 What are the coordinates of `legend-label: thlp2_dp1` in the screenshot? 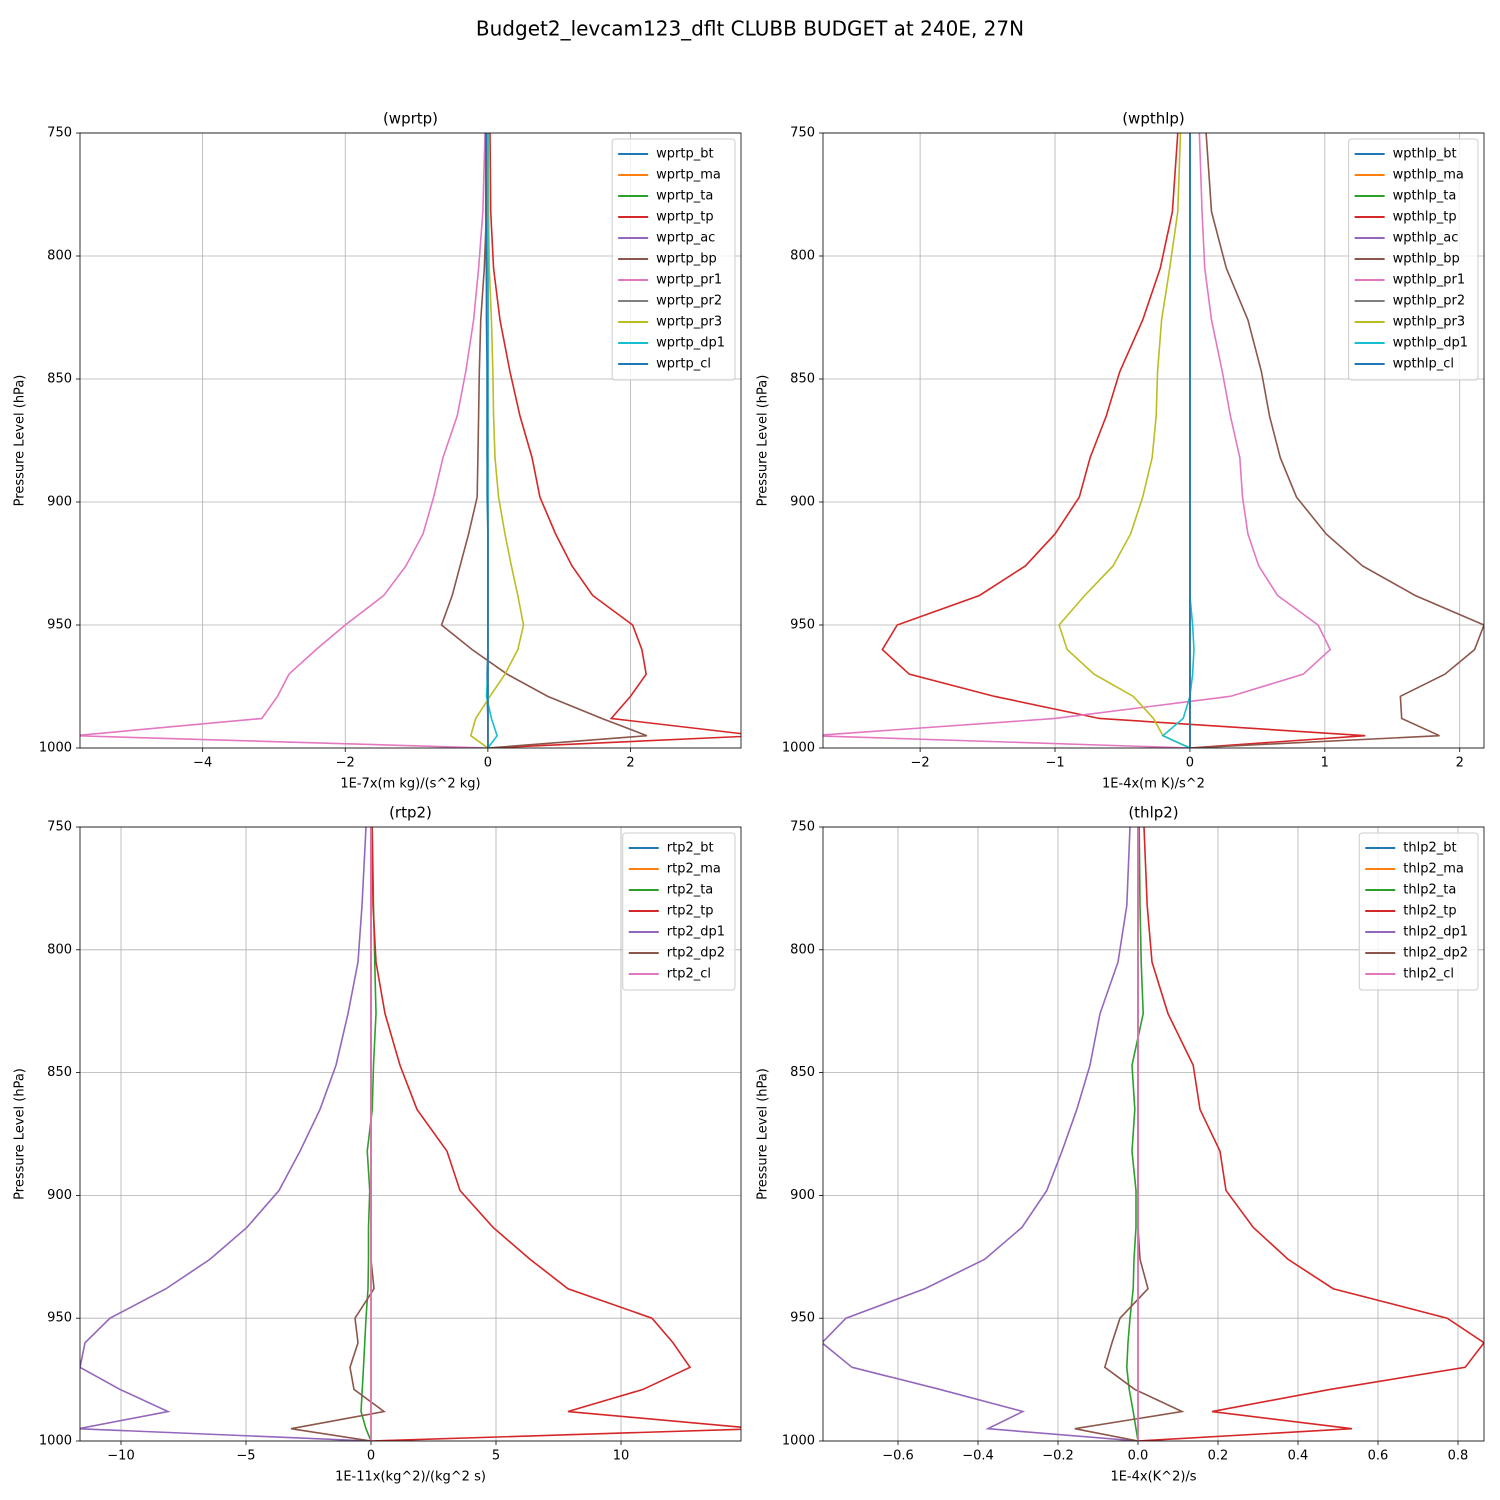 It's located at (1435, 932).